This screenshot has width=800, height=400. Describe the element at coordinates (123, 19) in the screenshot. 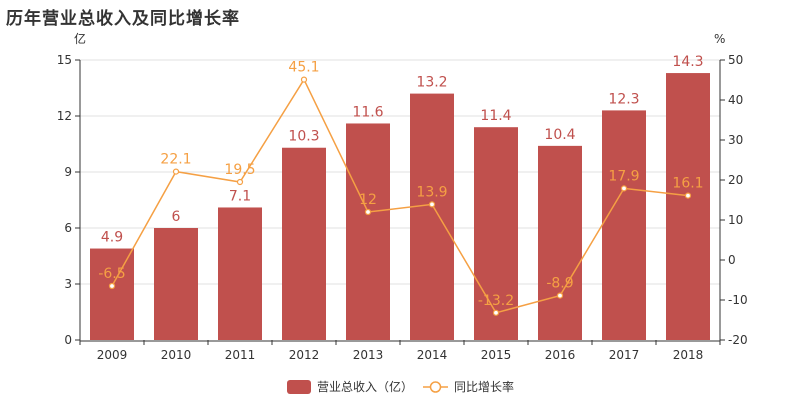

I see `chart-title: 历年营业总收入及同比增长率` at that location.